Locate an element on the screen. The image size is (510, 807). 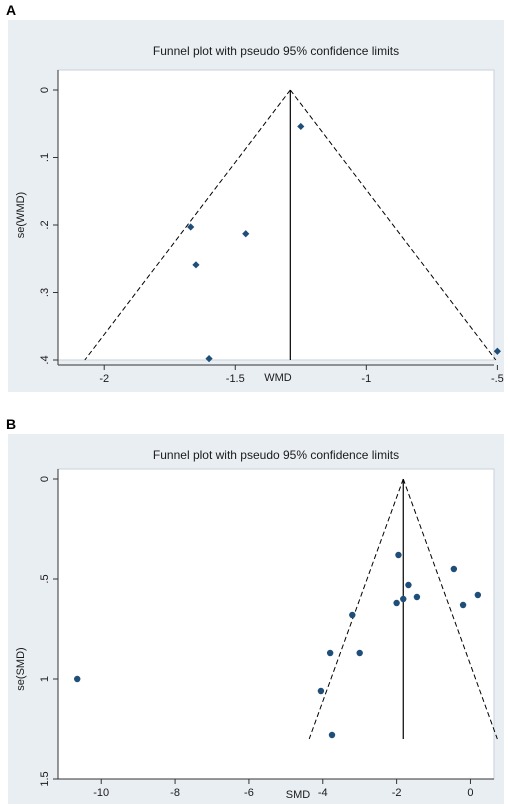
x-tick-label-b: -8 is located at coordinates (175, 793).